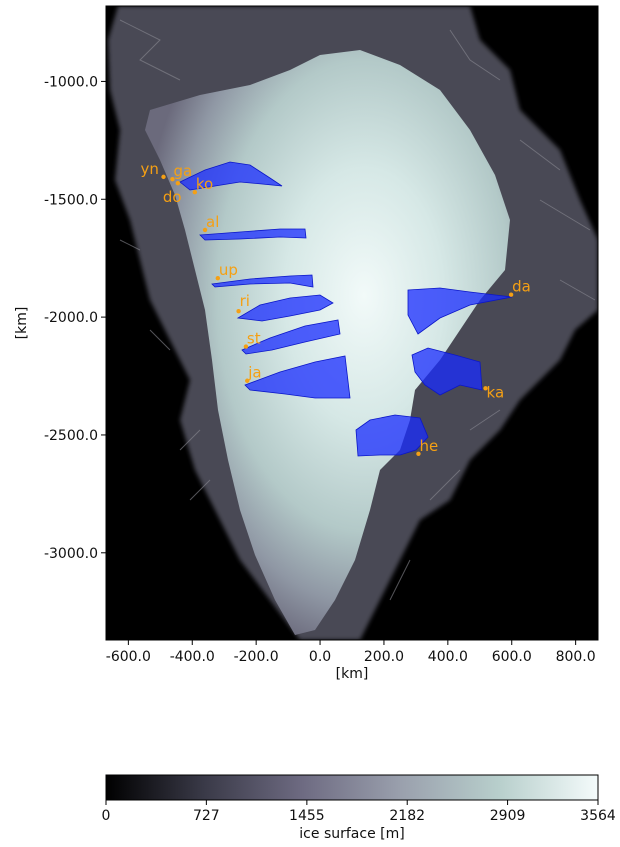 Image resolution: width=620 pixels, height=847 pixels. What do you see at coordinates (172, 179) in the screenshot?
I see `glacier-point-ga` at bounding box center [172, 179].